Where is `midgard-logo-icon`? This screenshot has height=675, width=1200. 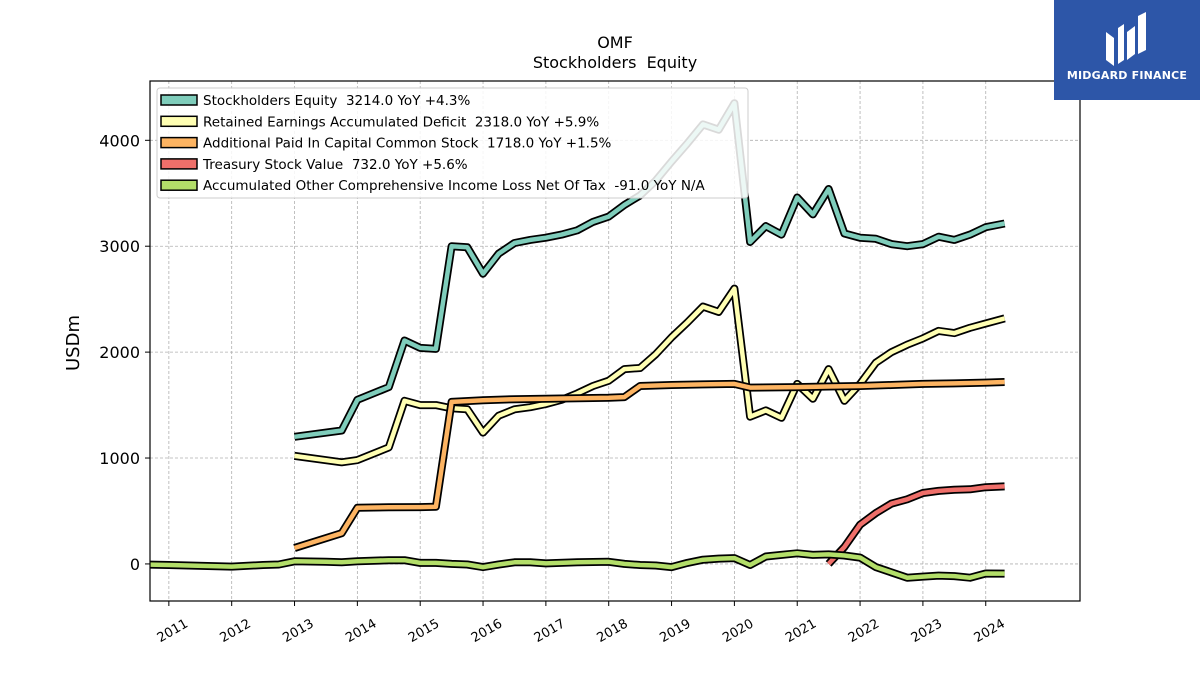 midgard-logo-icon is located at coordinates (1126, 39).